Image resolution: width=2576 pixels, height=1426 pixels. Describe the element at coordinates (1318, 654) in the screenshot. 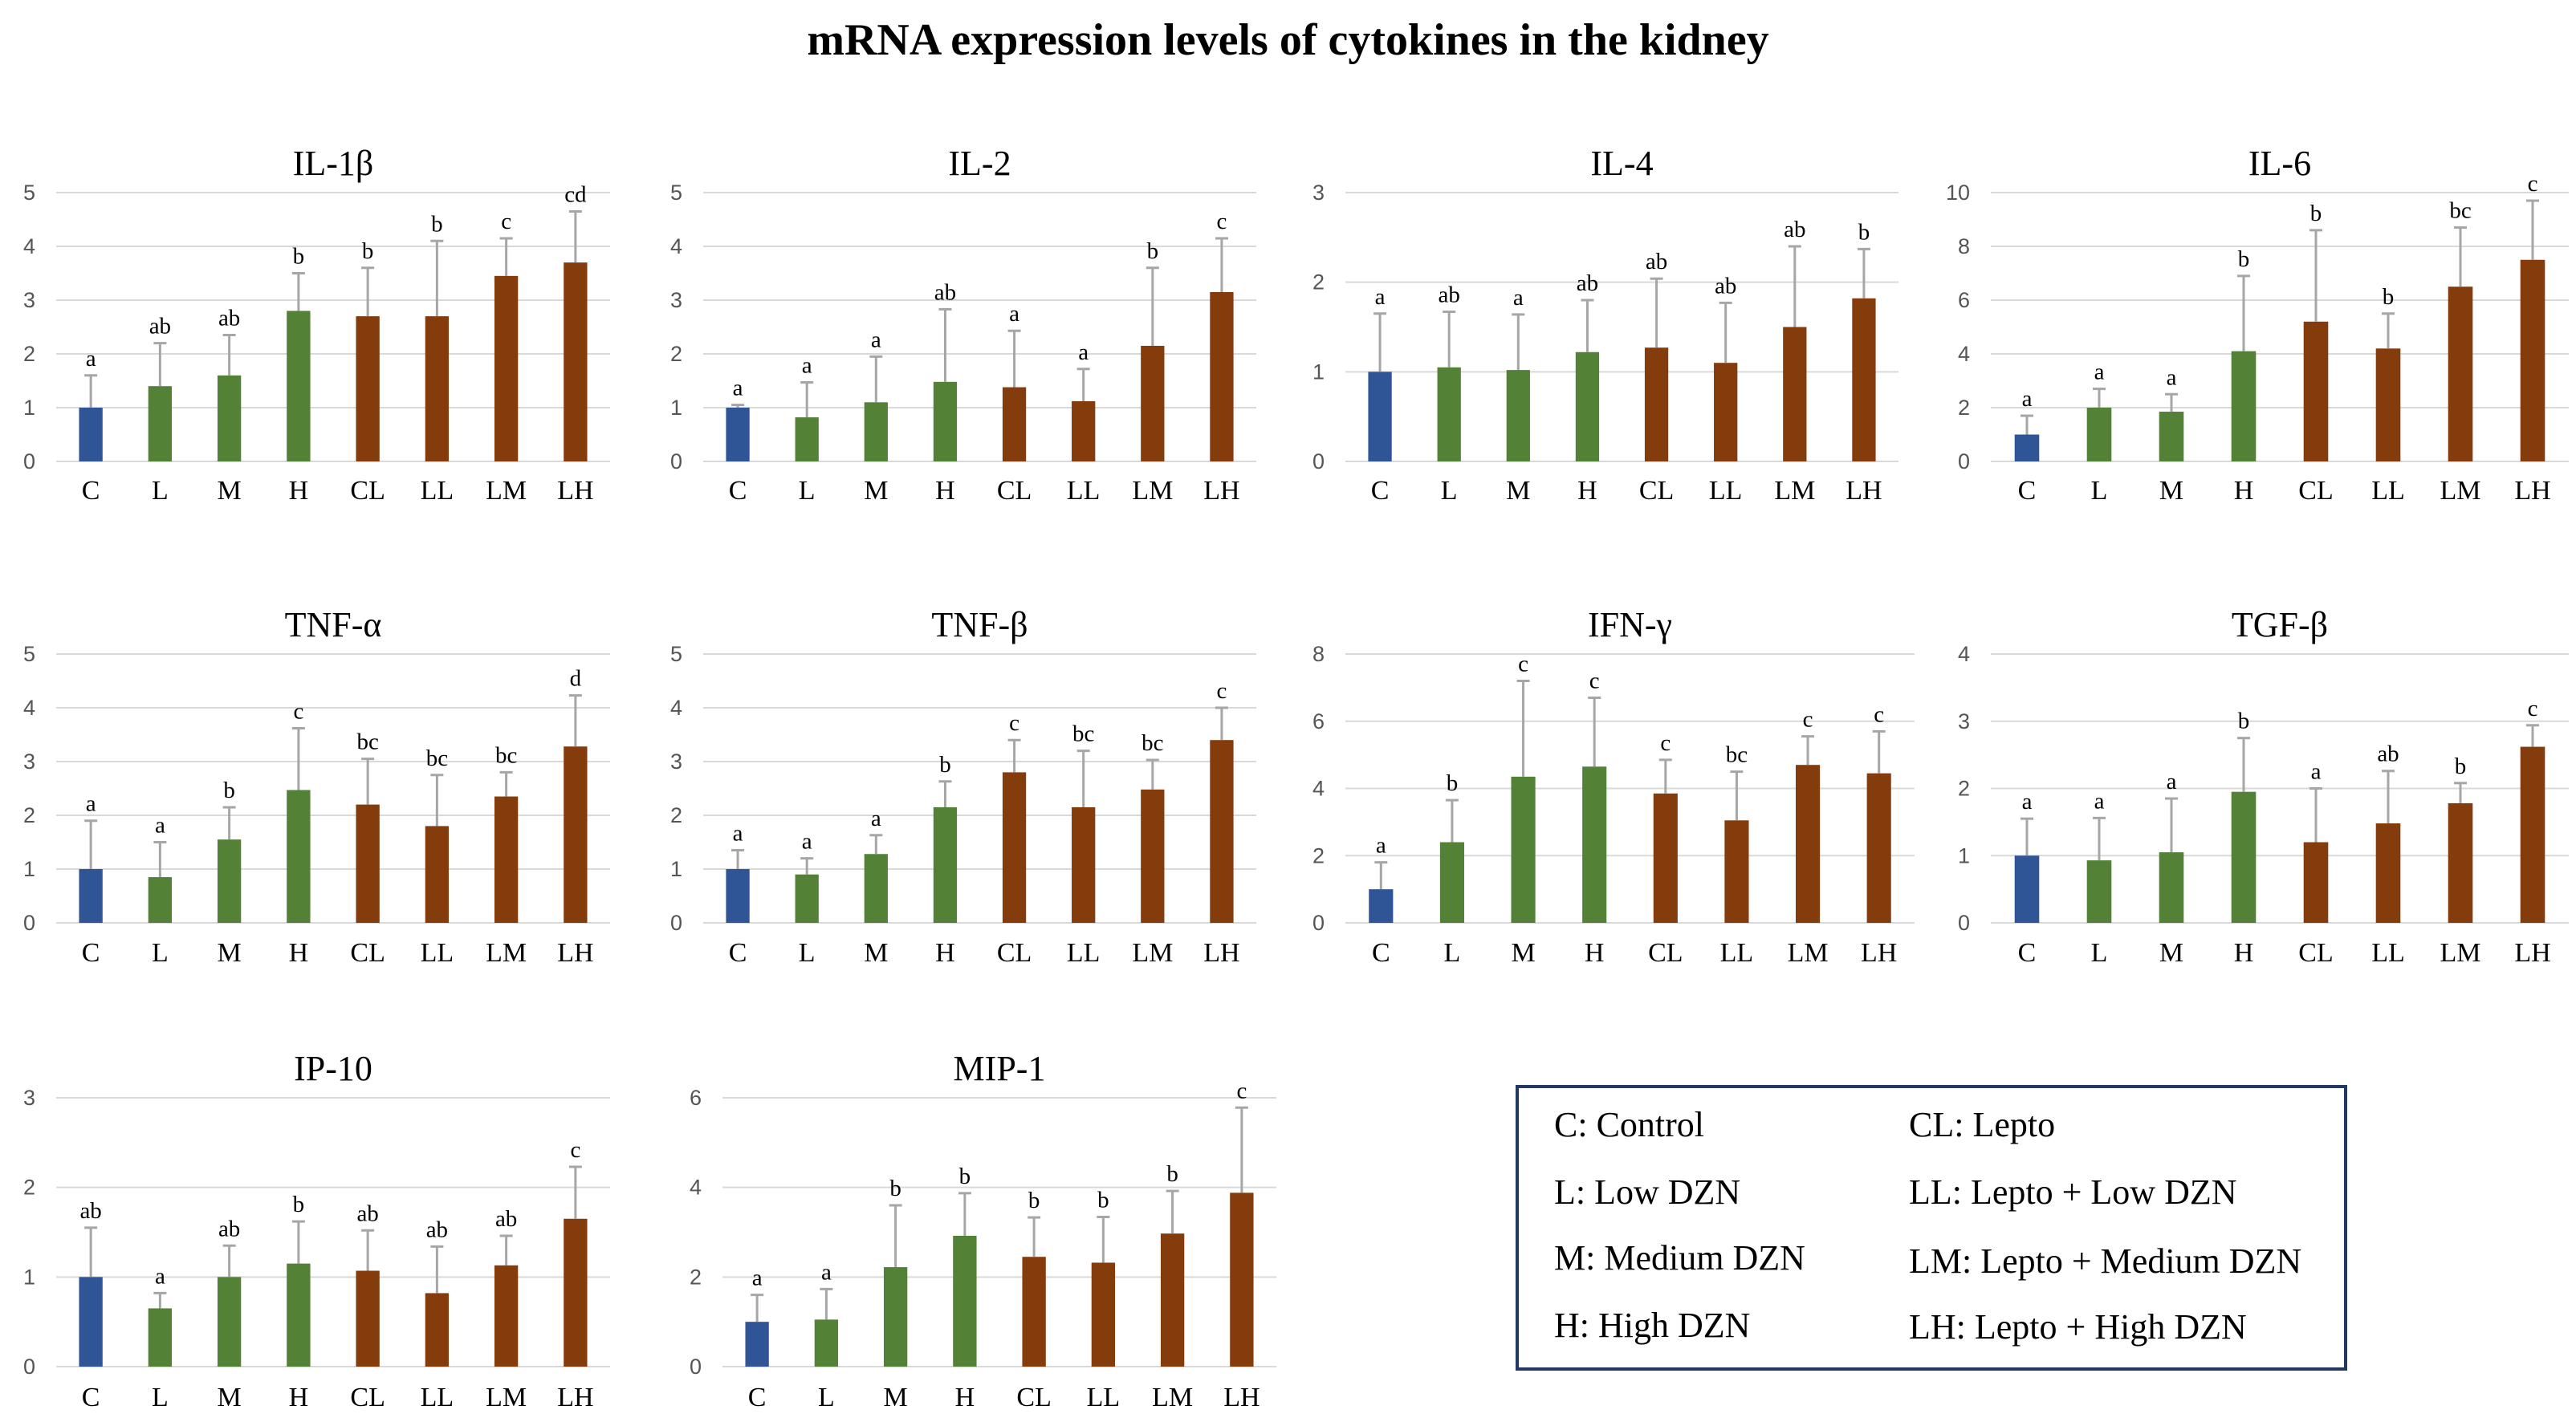

I see `y-tick-label: 8` at that location.